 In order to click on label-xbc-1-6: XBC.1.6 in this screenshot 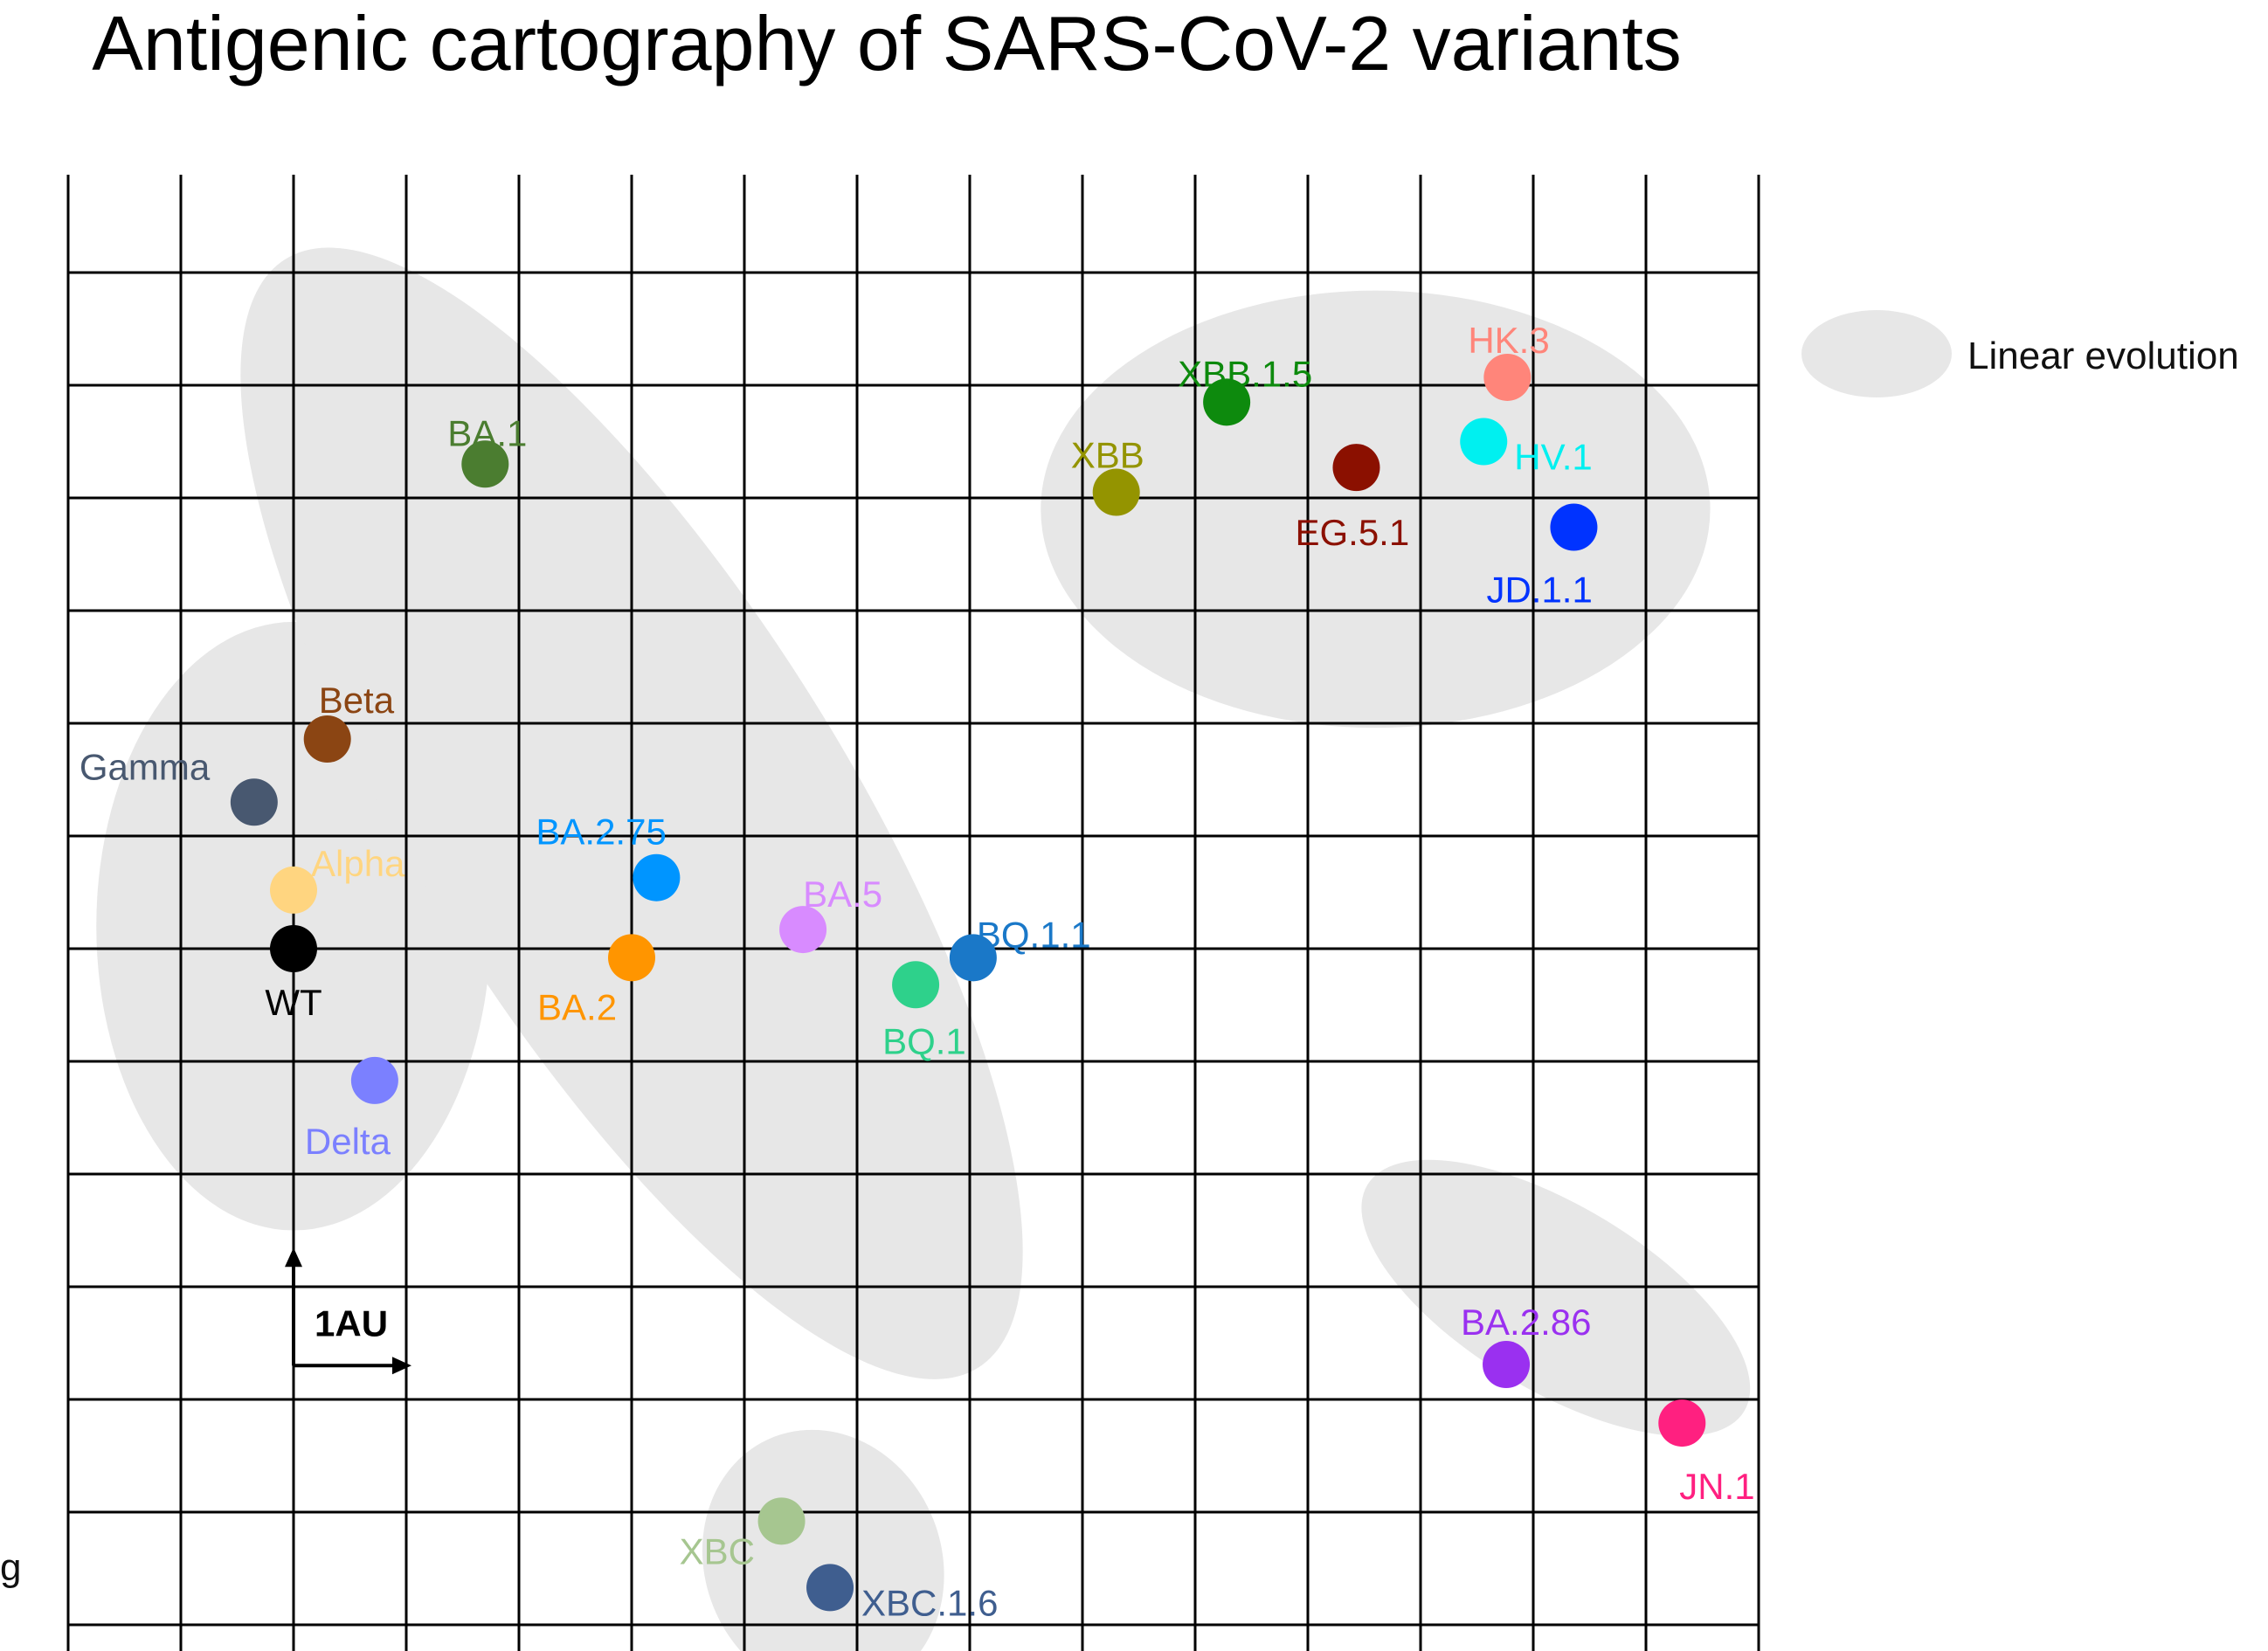, I will do `click(929, 1602)`.